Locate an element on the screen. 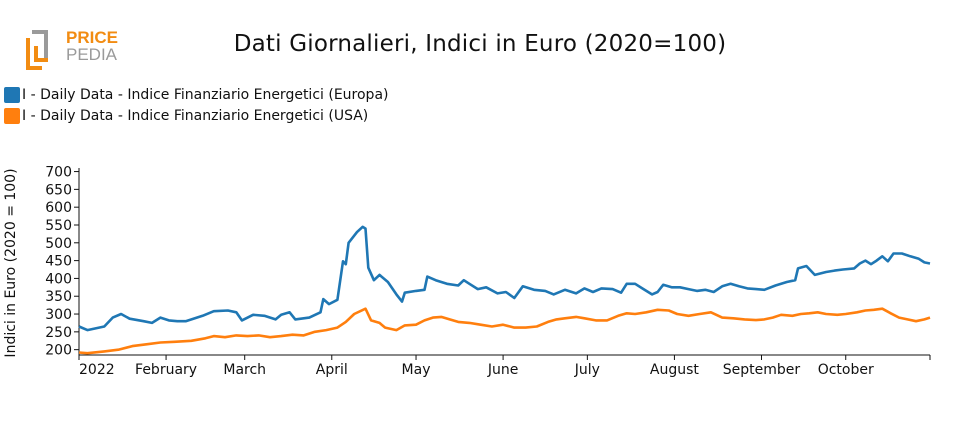 Image resolution: width=960 pixels, height=430 pixels. series-line-usa is located at coordinates (504, 331).